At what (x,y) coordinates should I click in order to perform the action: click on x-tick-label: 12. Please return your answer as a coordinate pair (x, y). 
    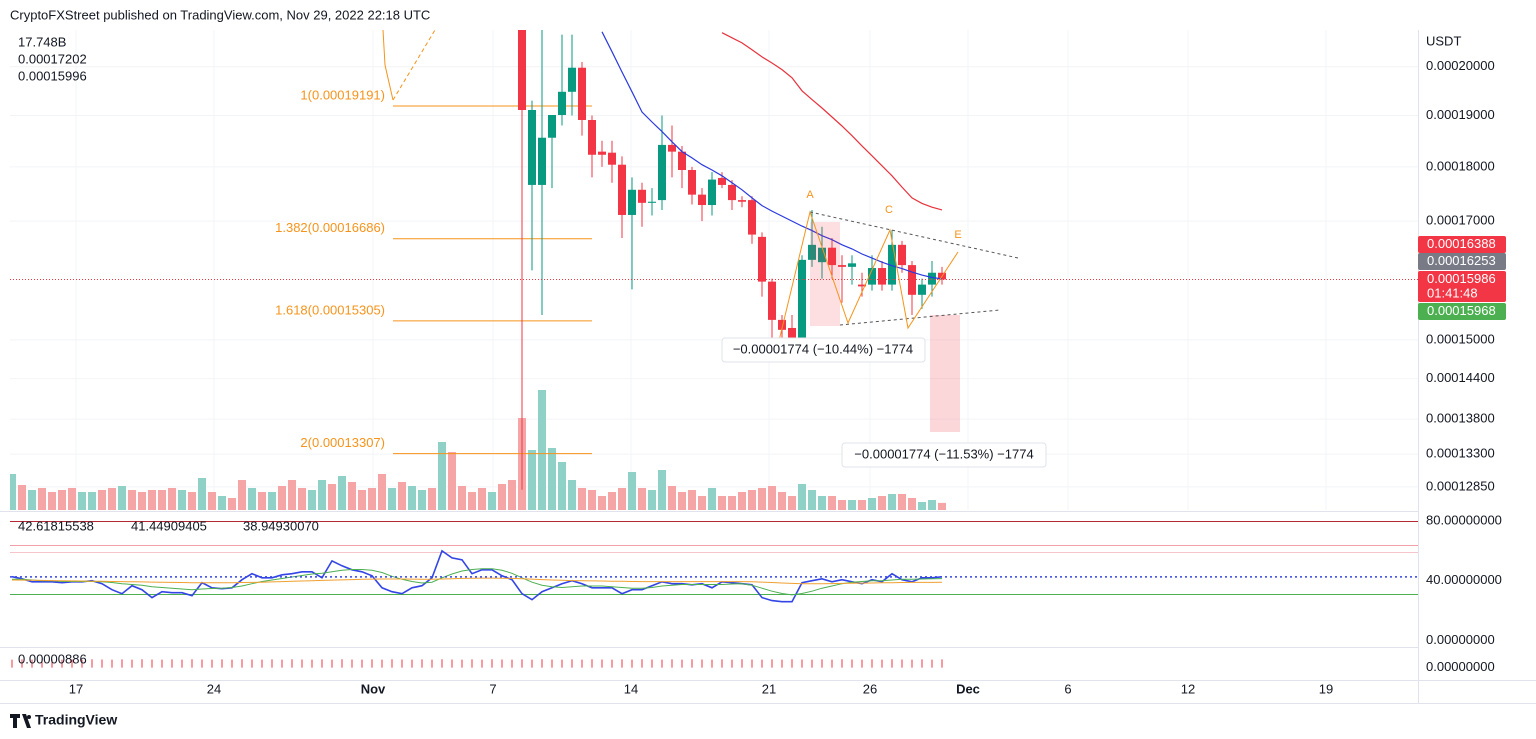
    Looking at the image, I should click on (1188, 688).